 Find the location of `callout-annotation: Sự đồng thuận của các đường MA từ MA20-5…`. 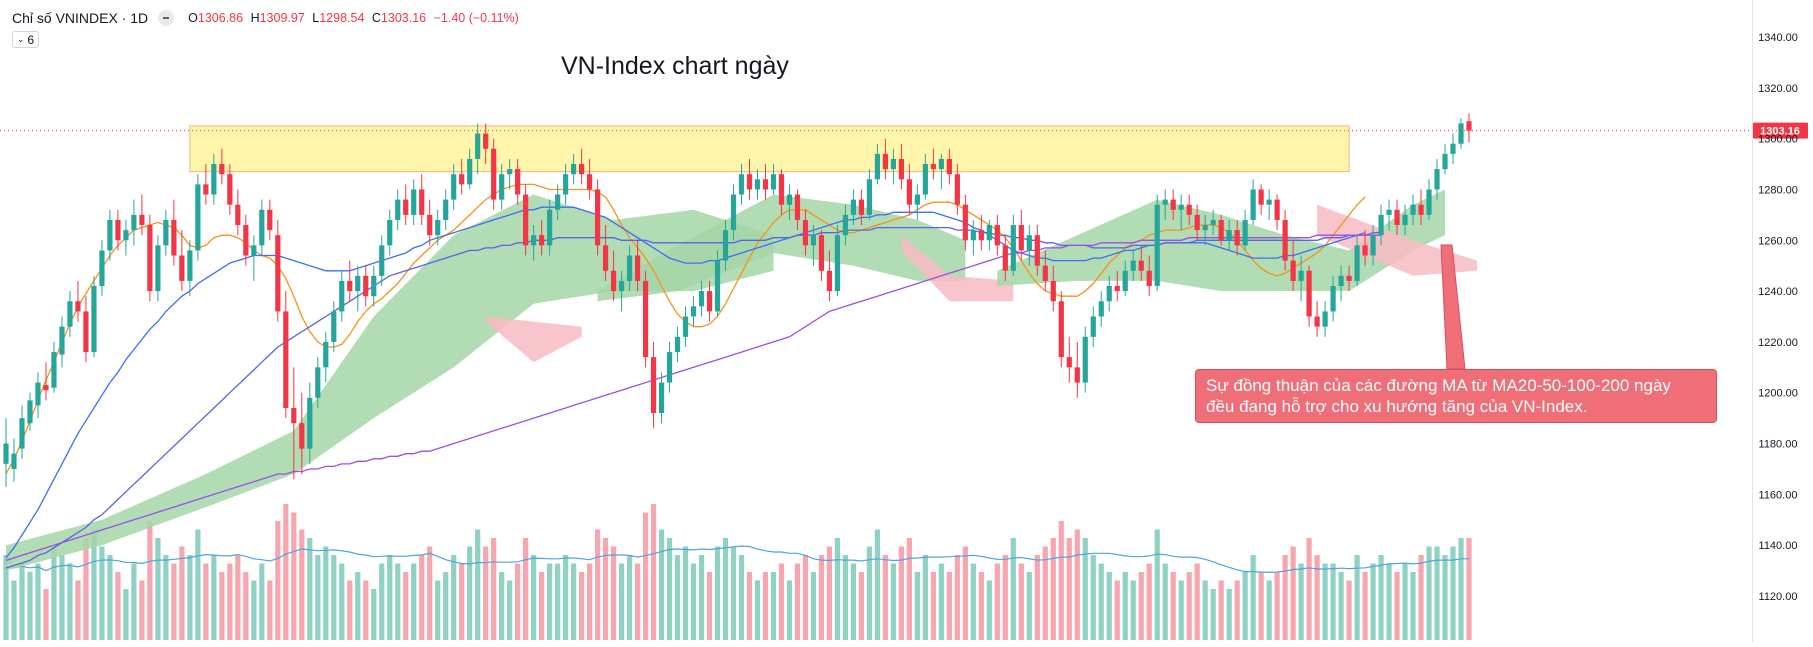

callout-annotation: Sự đồng thuận của các đường MA từ MA20-5… is located at coordinates (1456, 396).